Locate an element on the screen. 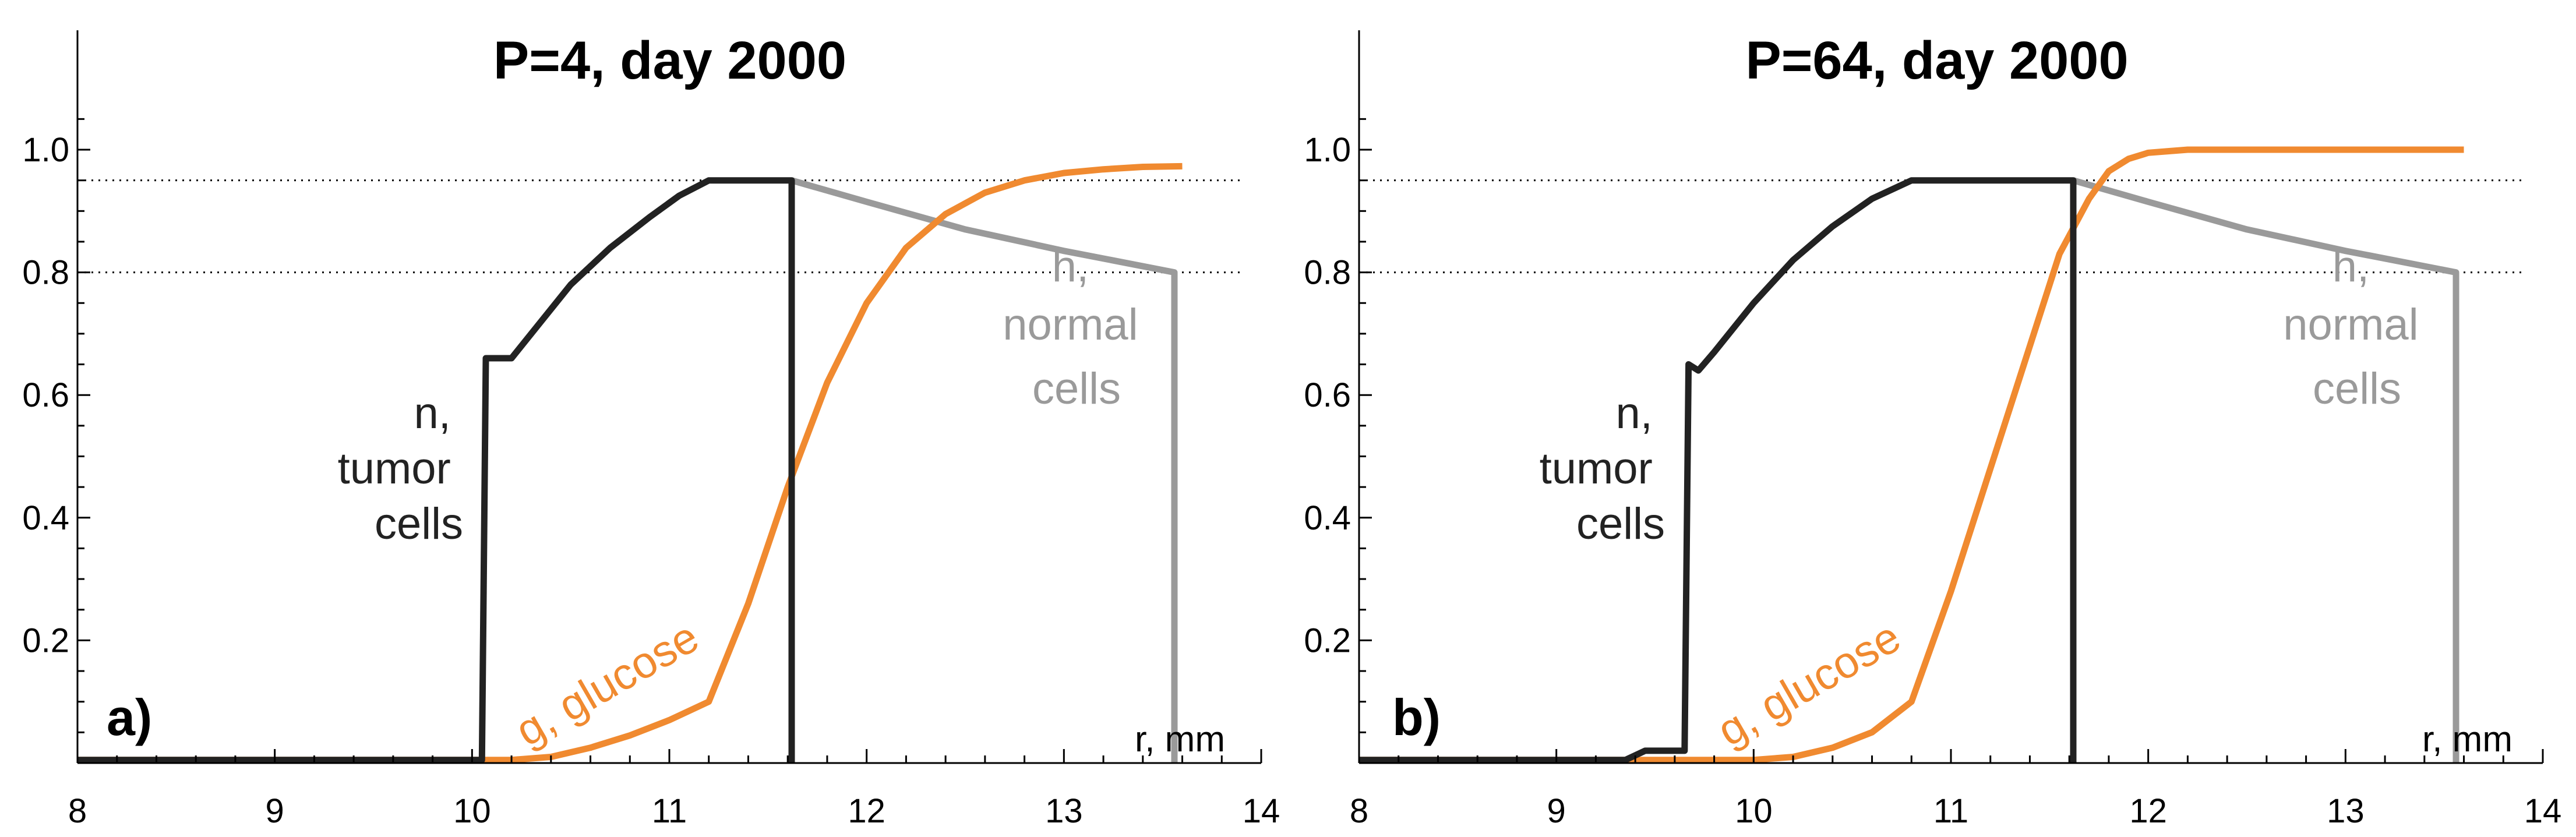 Image resolution: width=2576 pixels, height=837 pixels. chart-title: P=64, day 2000 is located at coordinates (1937, 61).